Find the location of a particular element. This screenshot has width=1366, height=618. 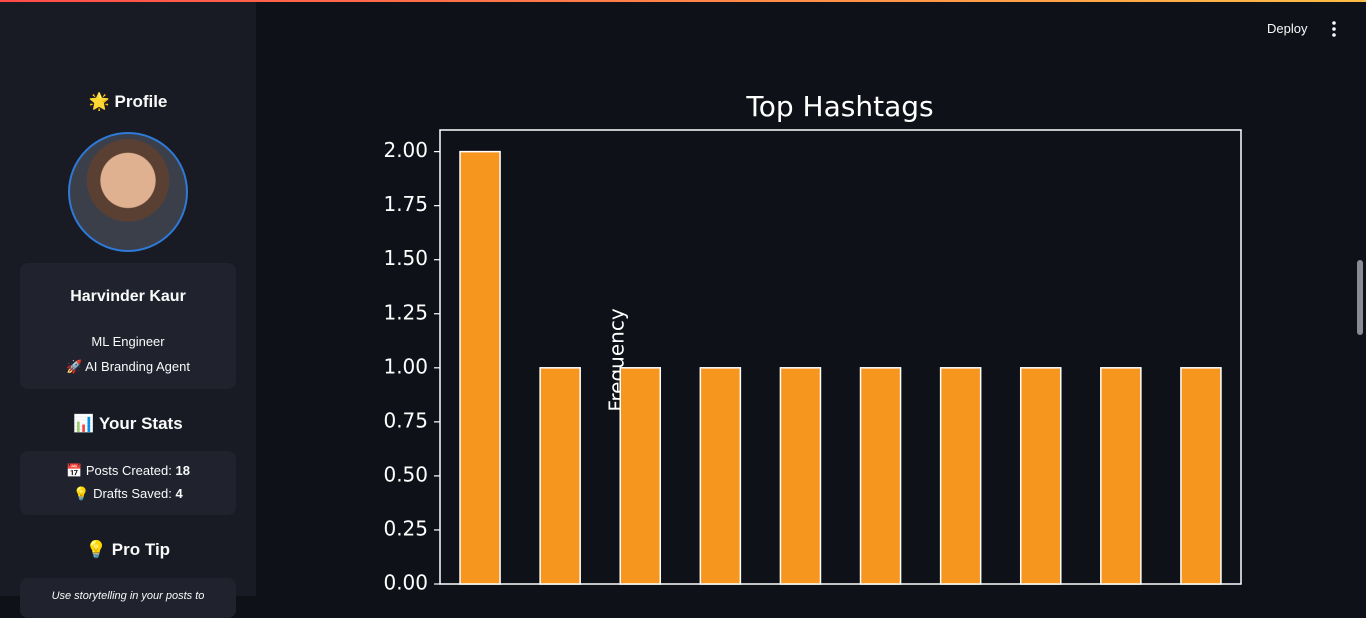

stat-row: 💡 Drafts Saved: 4 is located at coordinates (128, 494).